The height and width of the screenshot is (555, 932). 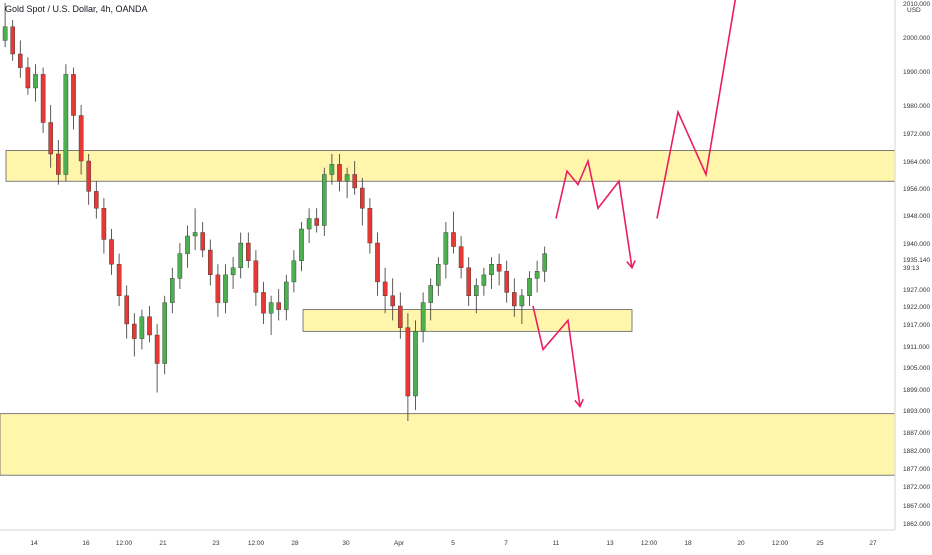 I want to click on x-tick-label: 25, so click(x=820, y=543).